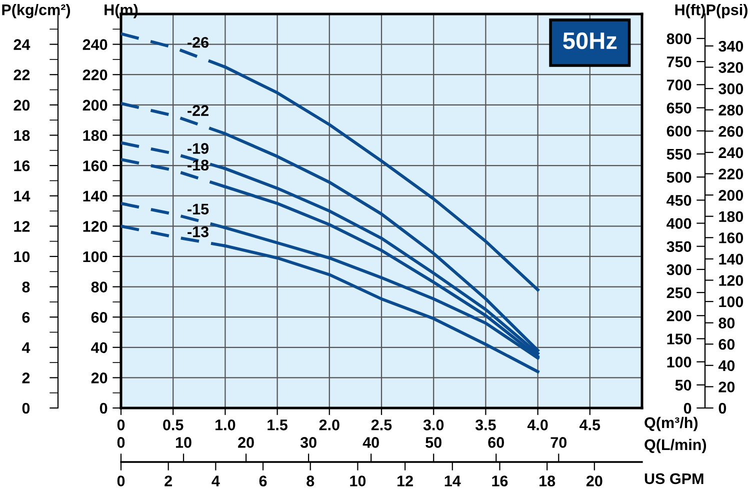  Describe the element at coordinates (679, 270) in the screenshot. I see `y2-tick-label: 300` at that location.